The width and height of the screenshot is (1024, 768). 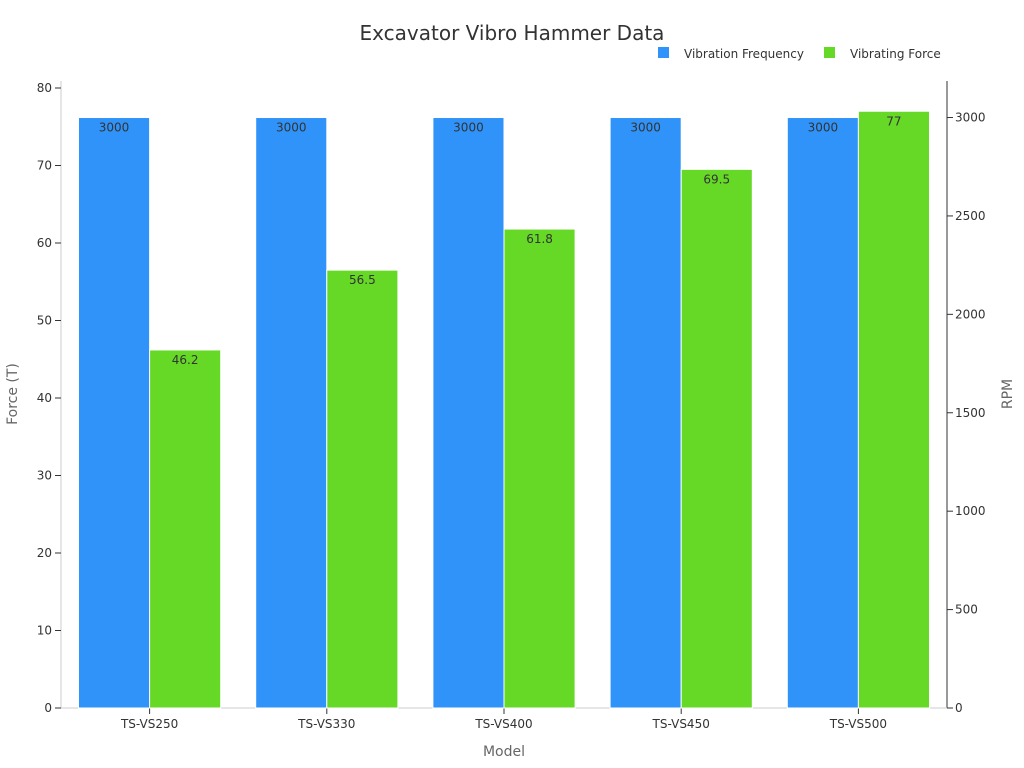 I want to click on y-right-tick-label: 1000, so click(x=970, y=511).